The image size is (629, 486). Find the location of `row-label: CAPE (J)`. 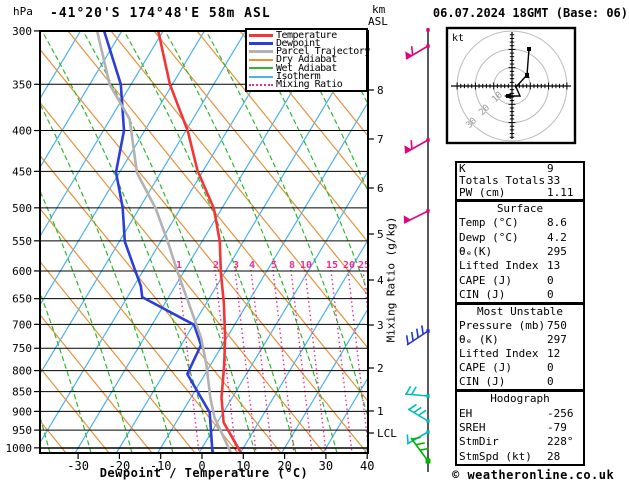

row-label: CAPE (J) is located at coordinates (485, 280).